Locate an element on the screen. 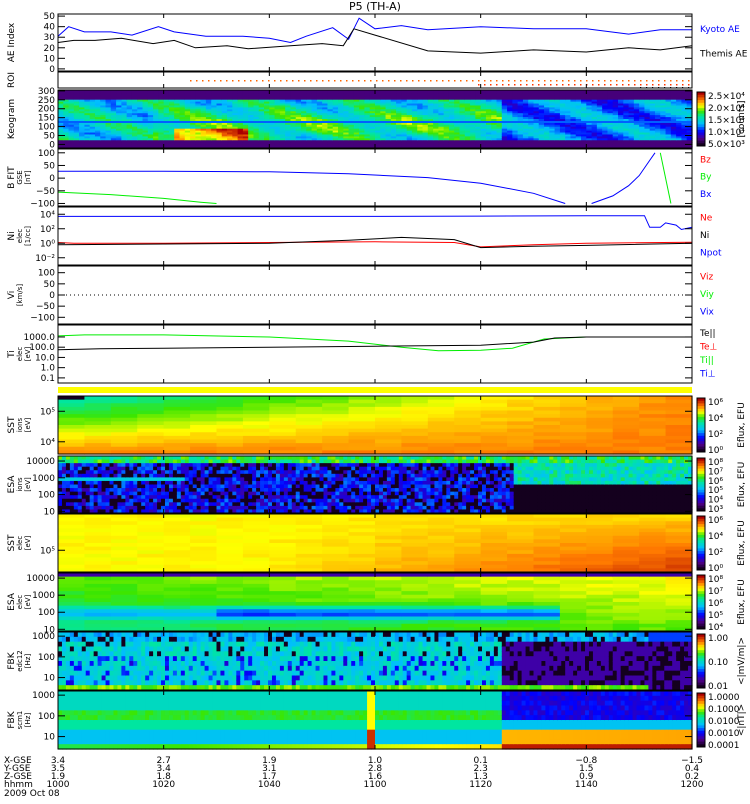  mode-bar is located at coordinates (375, 390).